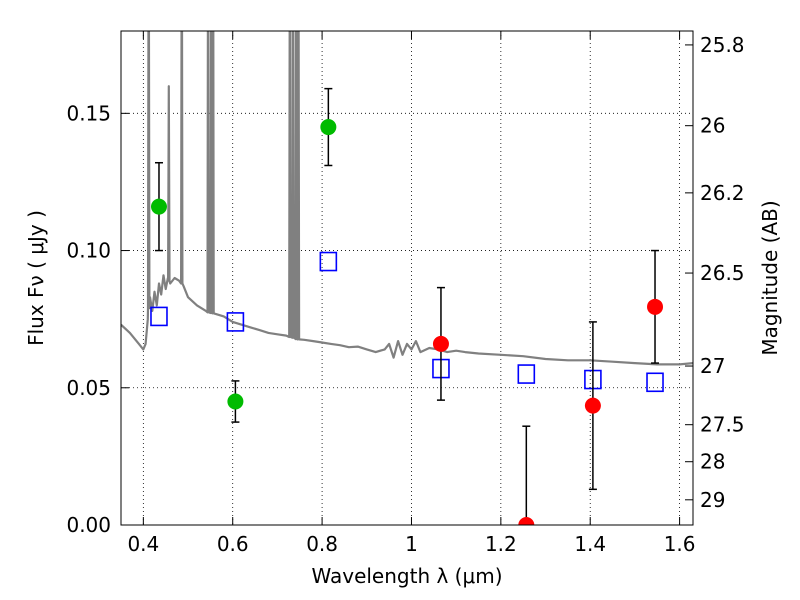 This screenshot has width=800, height=600. I want to click on x-tick-label: 1.6, so click(680, 544).